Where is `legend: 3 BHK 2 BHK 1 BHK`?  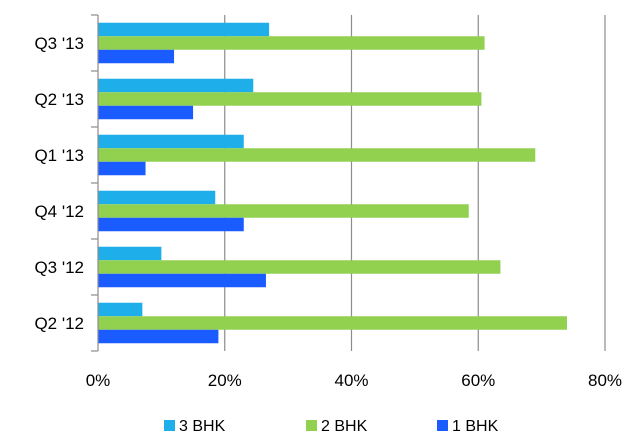 legend: 3 BHK 2 BHK 1 BHK is located at coordinates (331, 426).